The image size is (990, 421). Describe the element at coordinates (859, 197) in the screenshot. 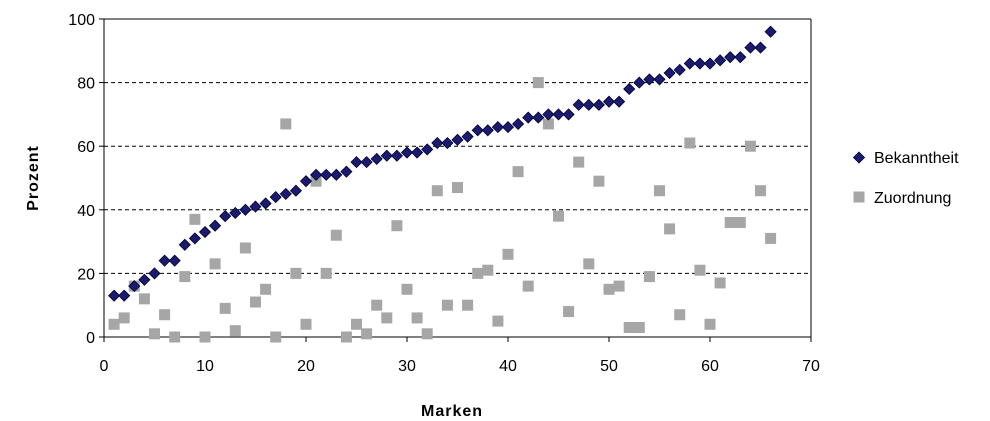

I see `legend-square-marker` at that location.